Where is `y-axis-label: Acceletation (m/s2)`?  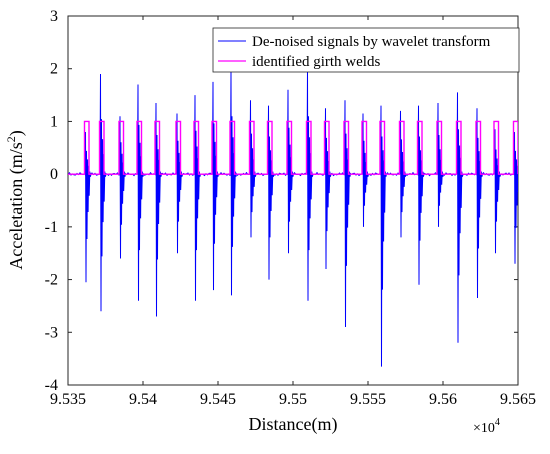
y-axis-label: Acceletation (m/s2) is located at coordinates (15, 199).